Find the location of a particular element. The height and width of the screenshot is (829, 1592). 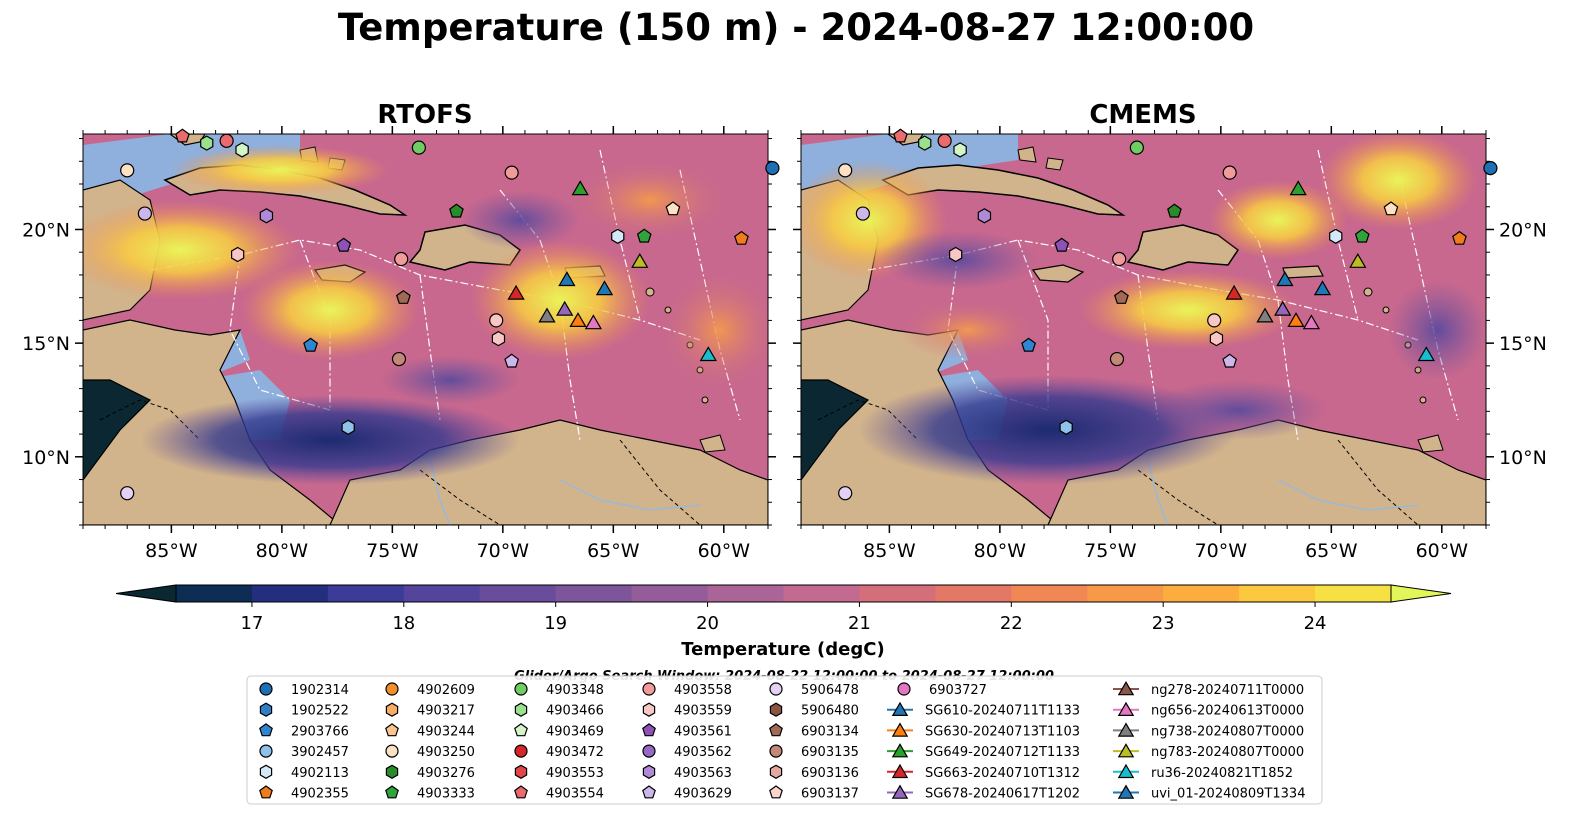

legend-label: 5906478 is located at coordinates (830, 690).